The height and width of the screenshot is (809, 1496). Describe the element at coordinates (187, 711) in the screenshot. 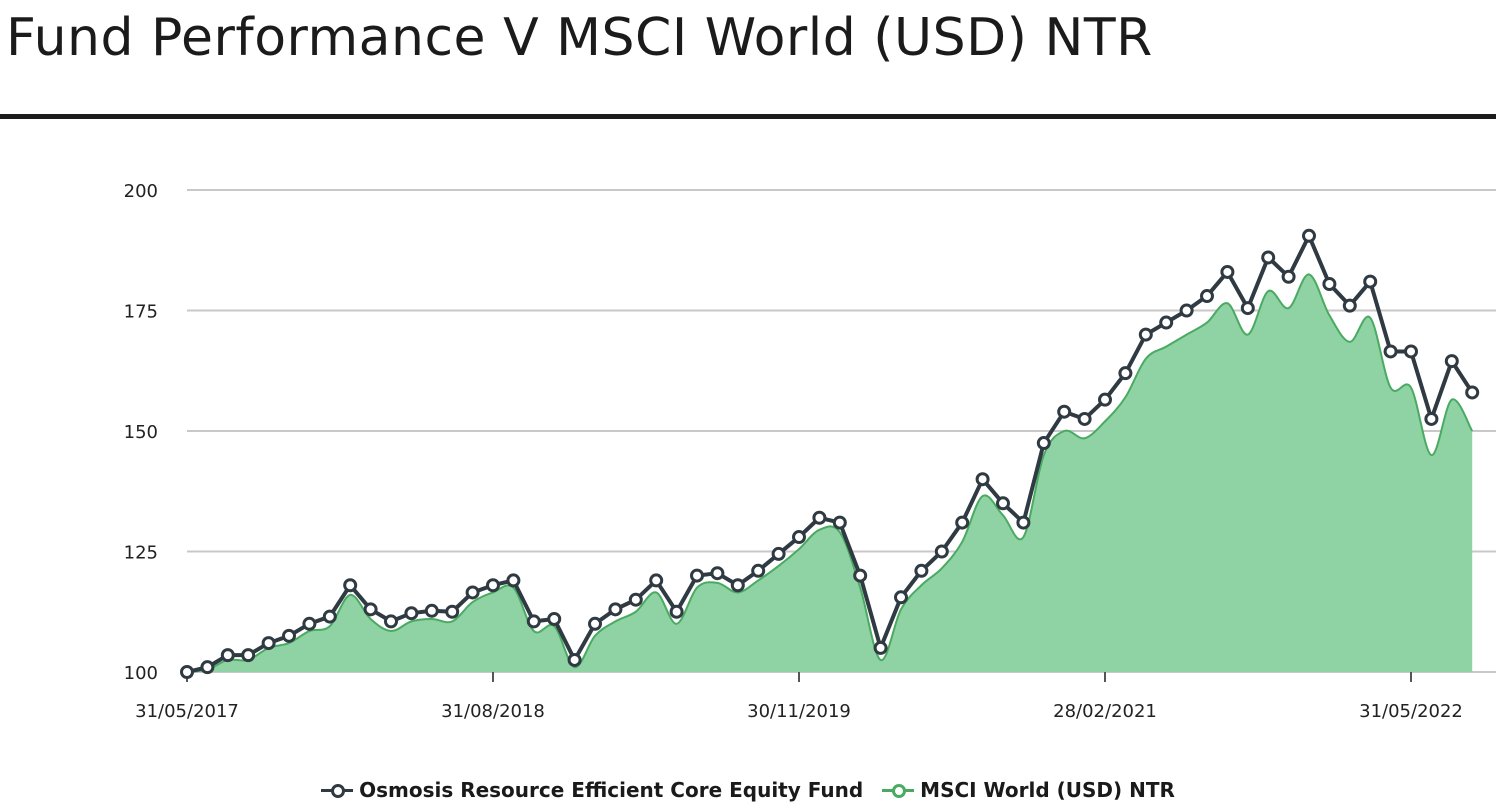

I see `x-tick-label: 31/05/2017` at that location.